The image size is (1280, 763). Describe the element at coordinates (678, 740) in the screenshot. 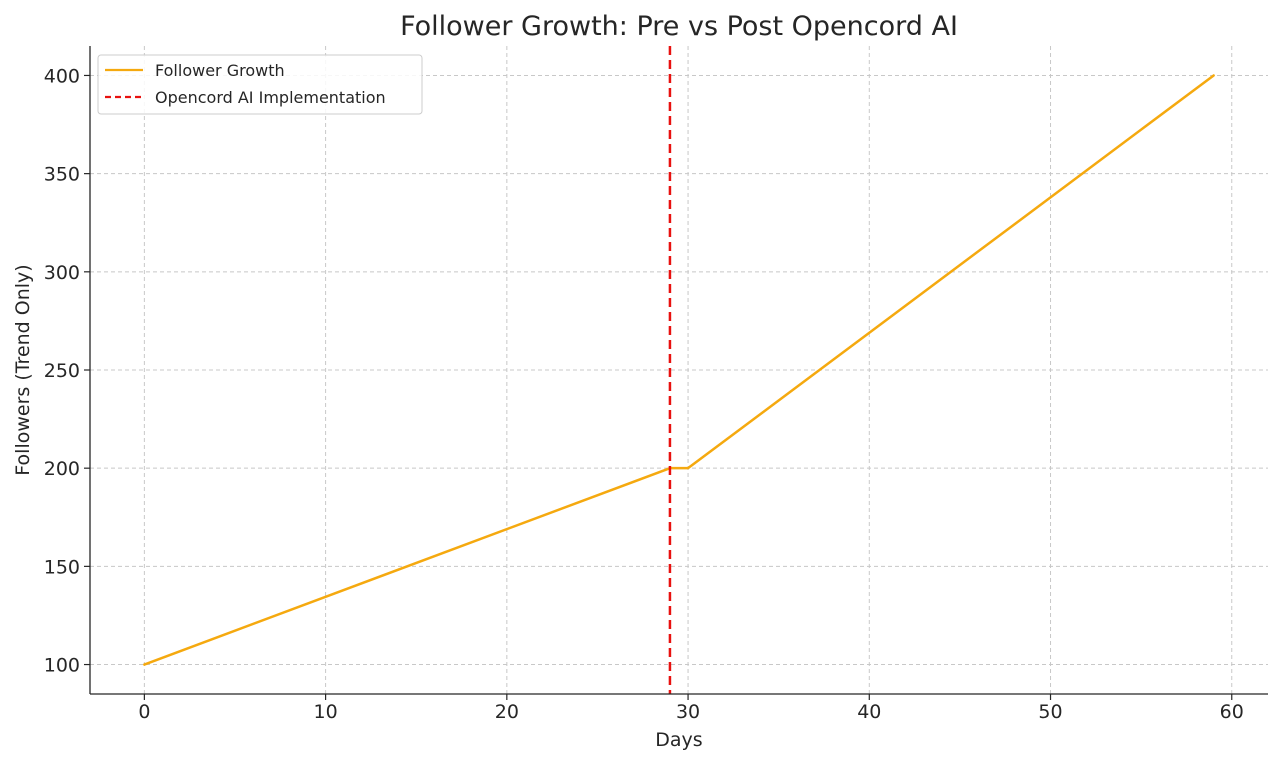

I see `x-axis-label: Days` at that location.